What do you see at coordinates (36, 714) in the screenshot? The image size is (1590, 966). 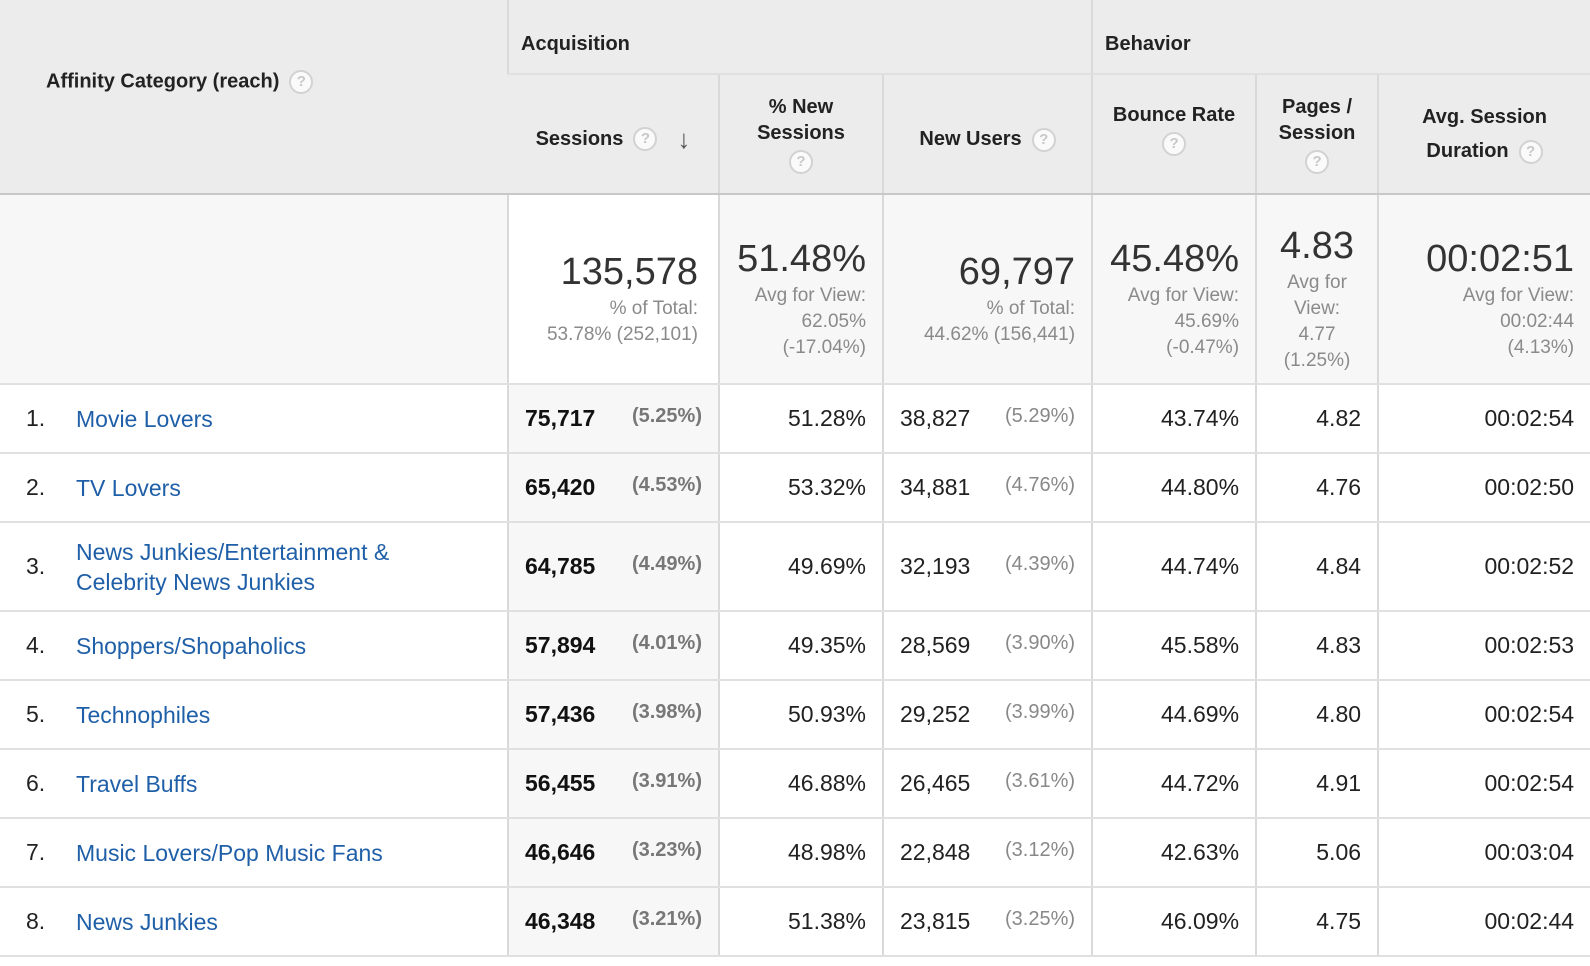 I see `row-index: 5.` at bounding box center [36, 714].